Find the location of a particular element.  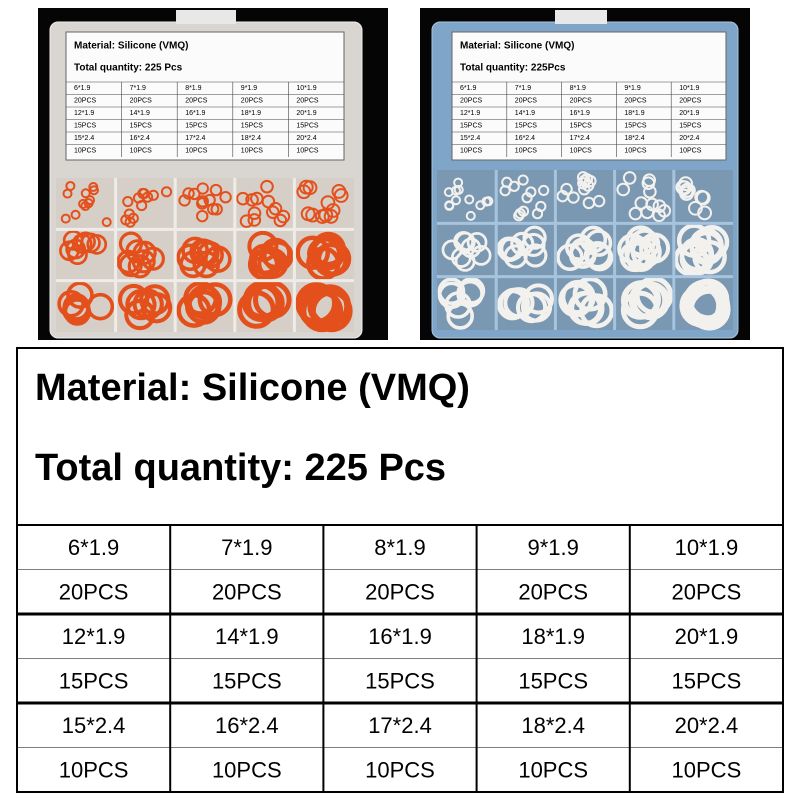

table-cell: 12*1.9 is located at coordinates (94, 636).